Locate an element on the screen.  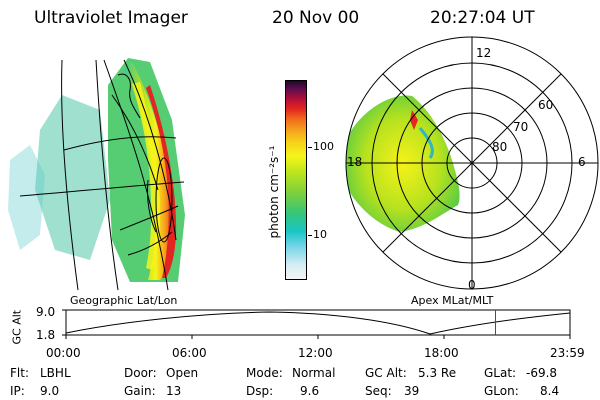
flt-label: Flt: is located at coordinates (19, 373).